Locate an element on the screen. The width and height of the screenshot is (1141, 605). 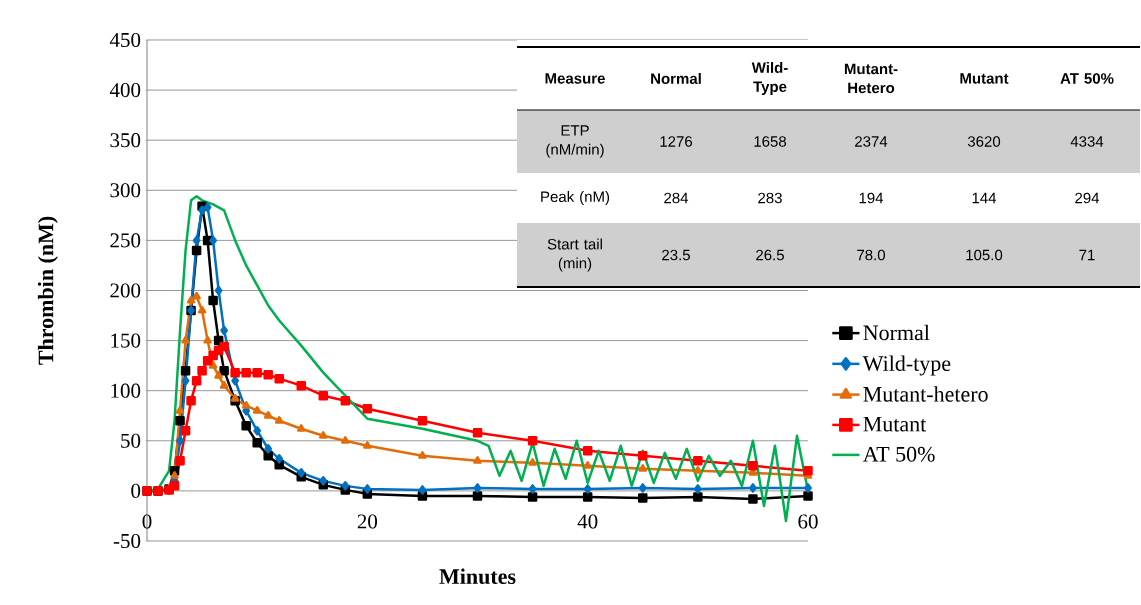
y-tick-label: 250 is located at coordinates (125, 240).